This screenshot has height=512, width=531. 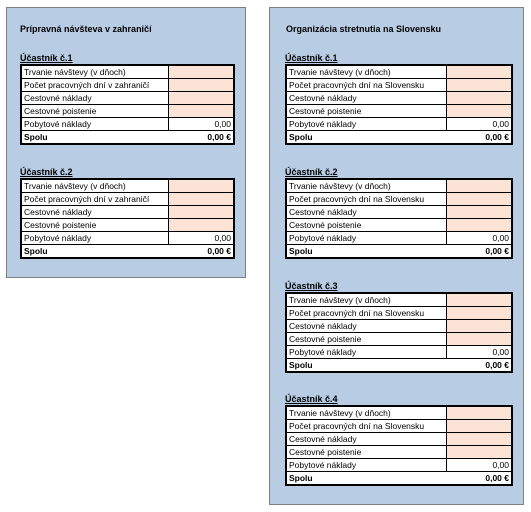 I want to click on panel-title-right: Organizácia stretnutia na Slovensku, so click(x=364, y=29).